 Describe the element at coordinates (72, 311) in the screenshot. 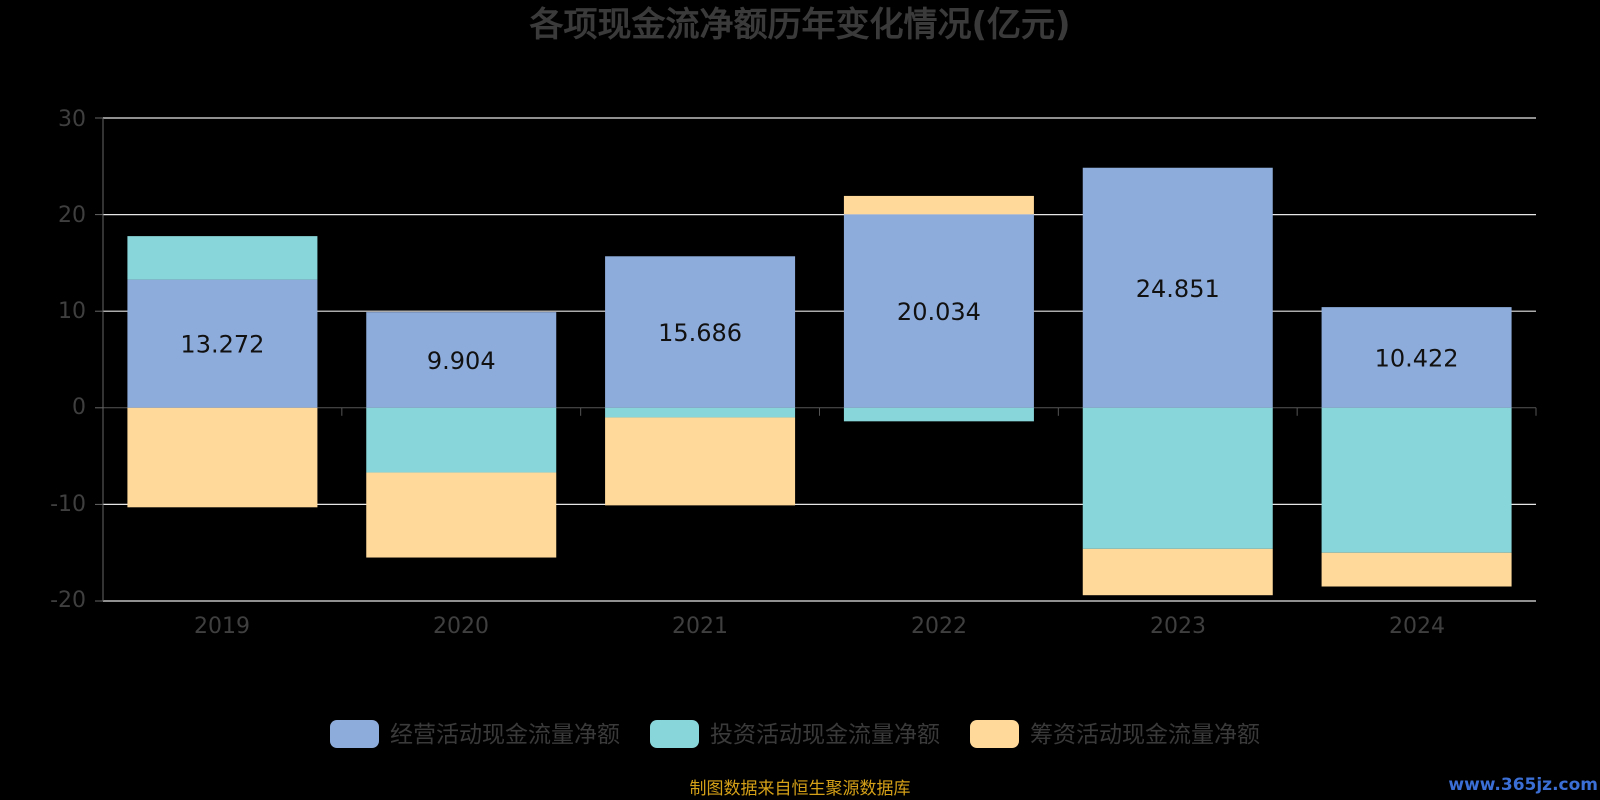

I see `y-tick-label: 10` at that location.